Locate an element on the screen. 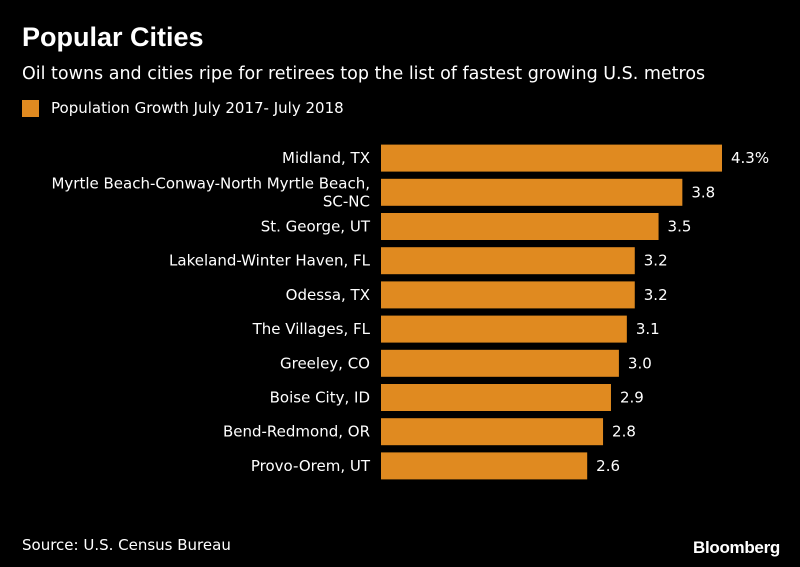  category-label: Provo-Orem, UT is located at coordinates (311, 466).